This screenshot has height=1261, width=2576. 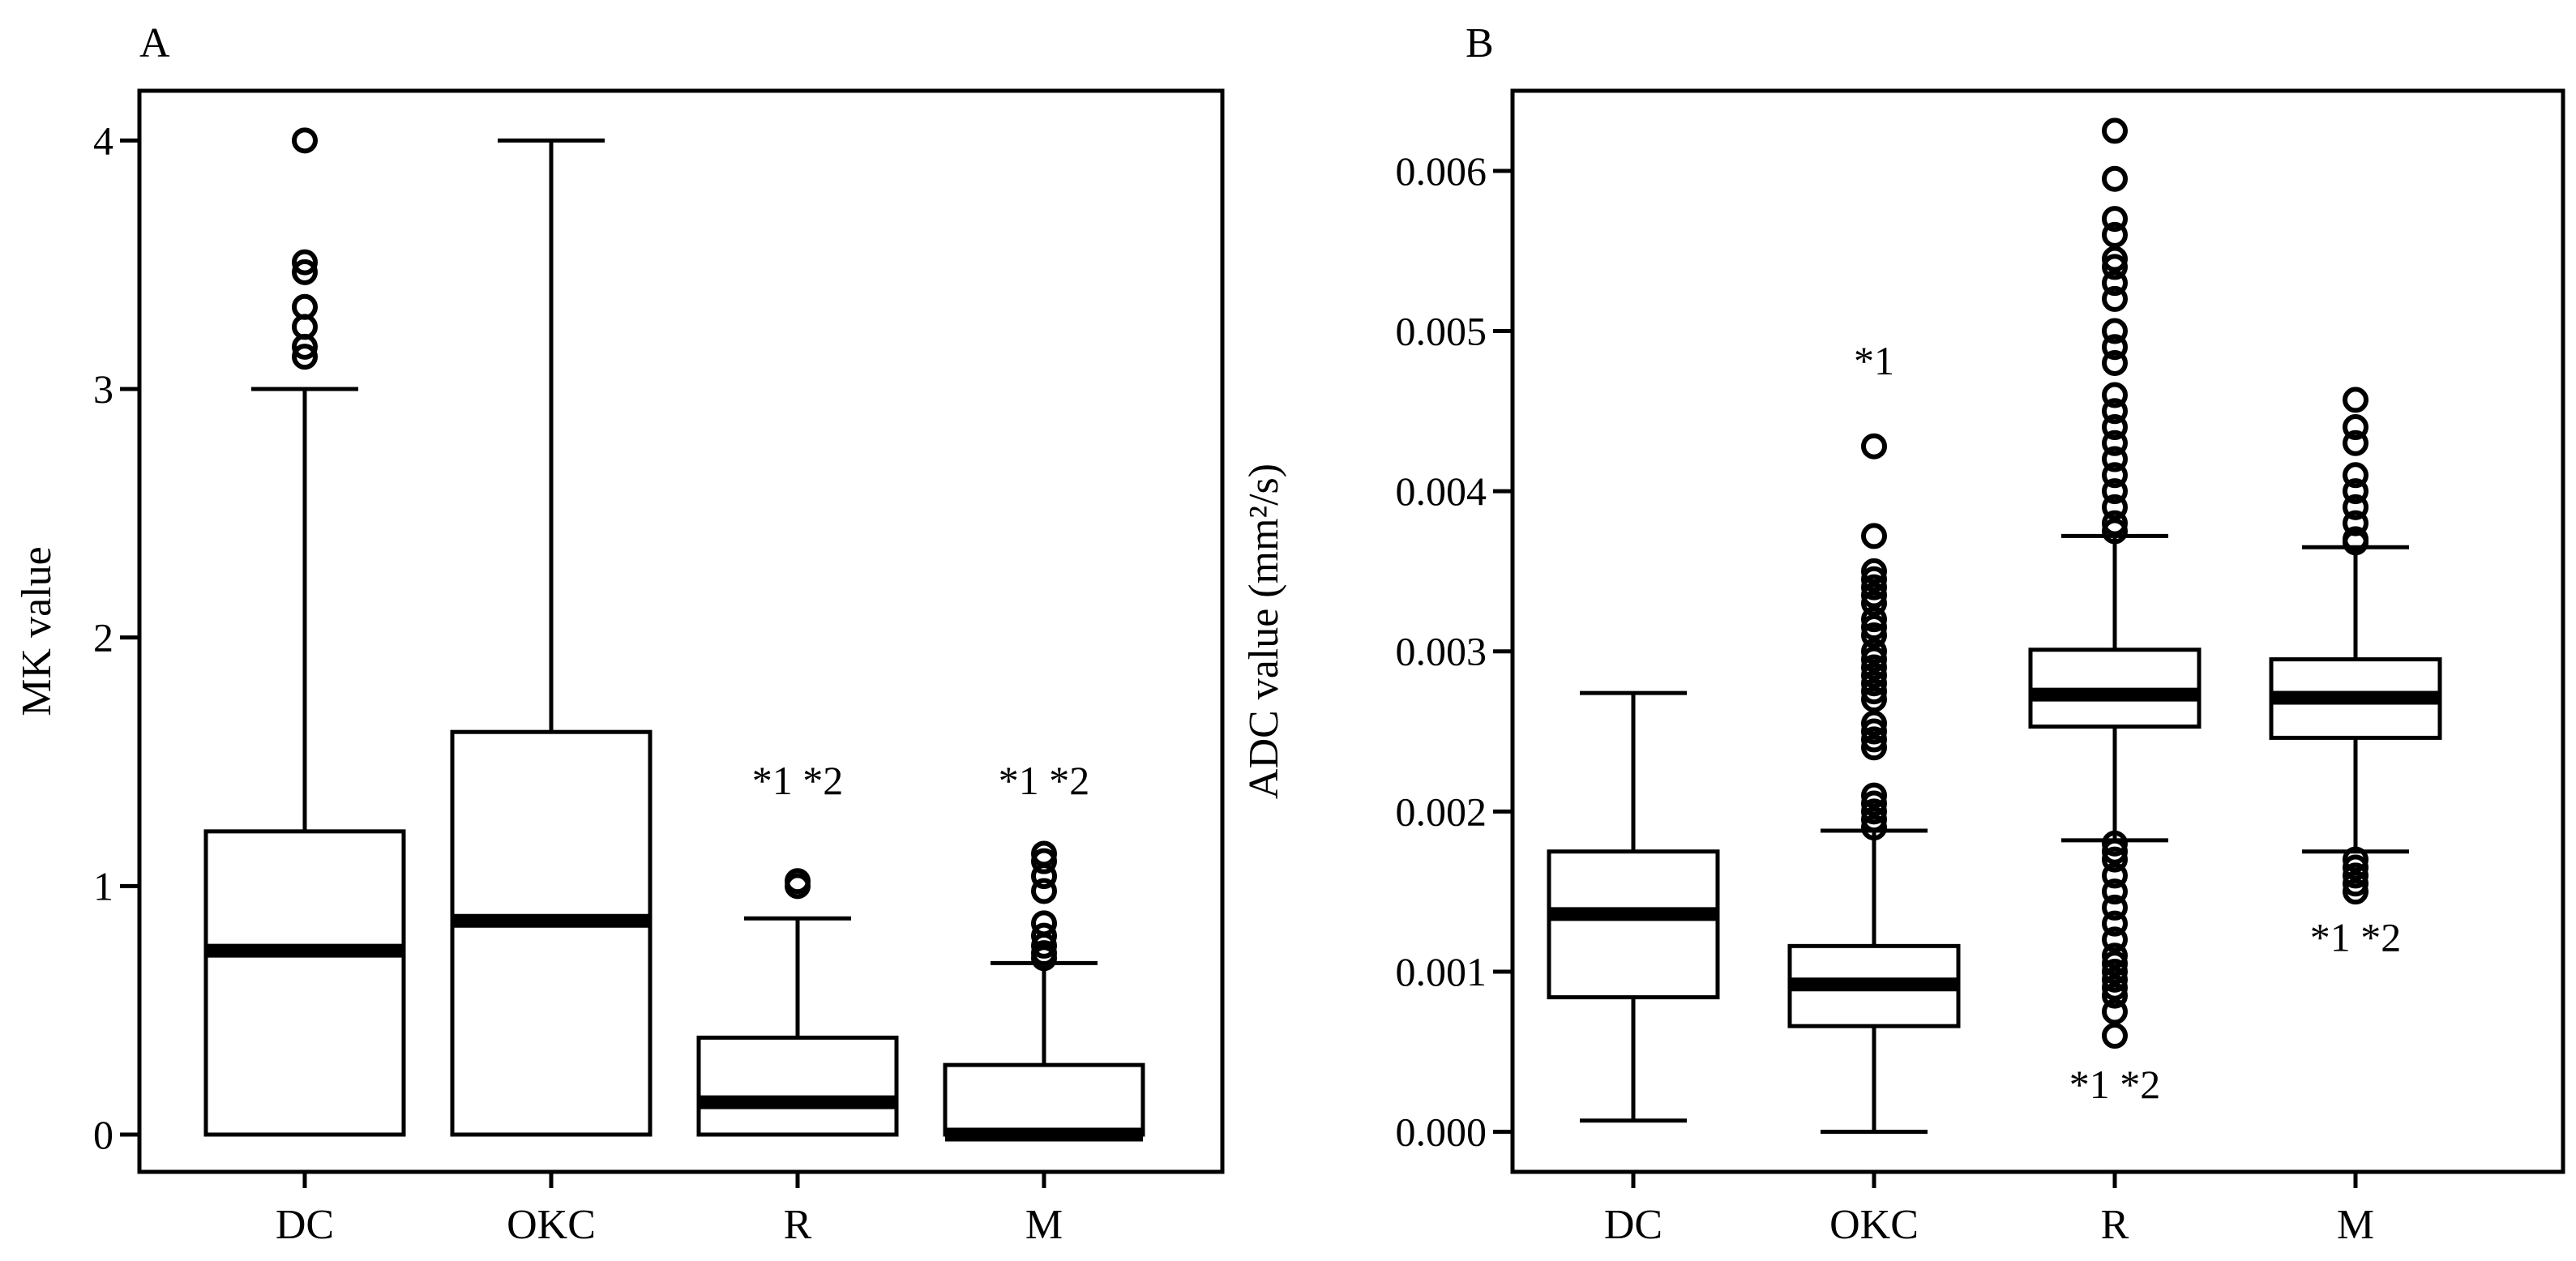 I want to click on y-tick-label: 1, so click(x=103, y=886).